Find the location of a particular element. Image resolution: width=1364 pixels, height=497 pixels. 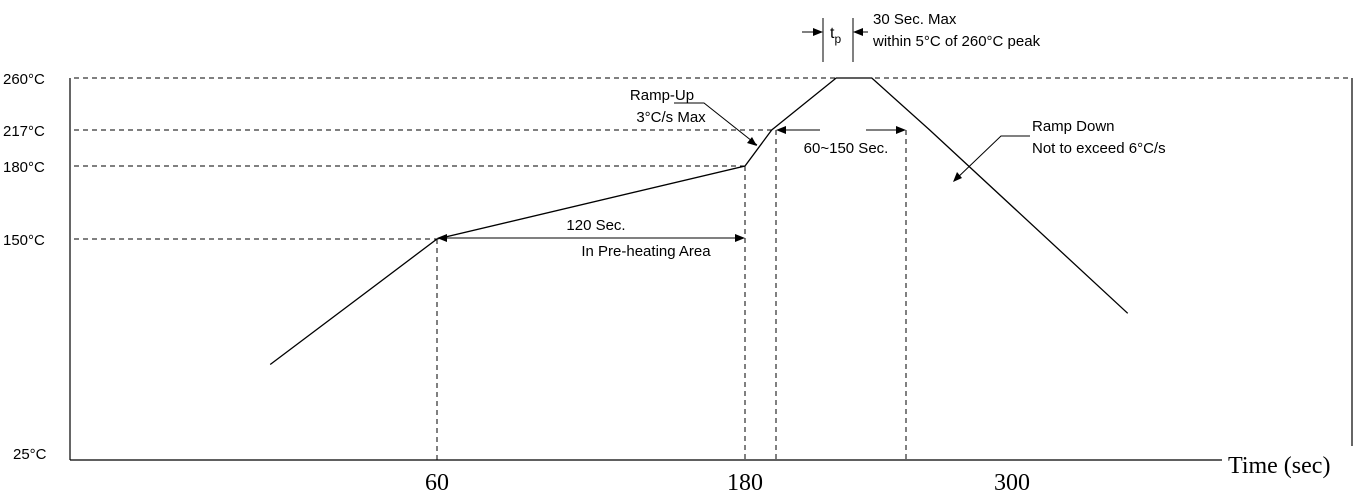

rampup-label-line1: Ramp-Up is located at coordinates (662, 95).